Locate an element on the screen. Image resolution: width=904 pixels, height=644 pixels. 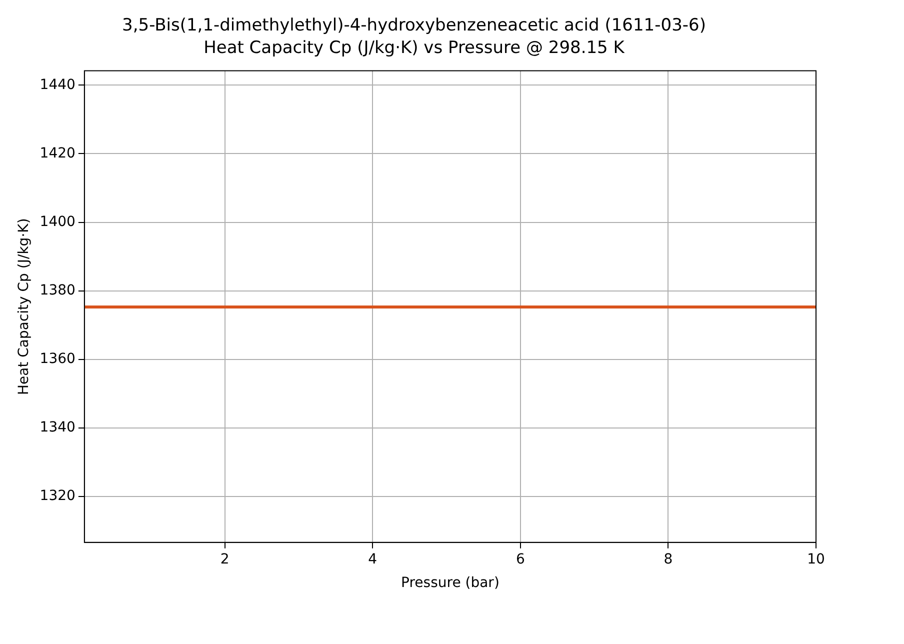
y-tick-label: 1440 is located at coordinates (58, 84).